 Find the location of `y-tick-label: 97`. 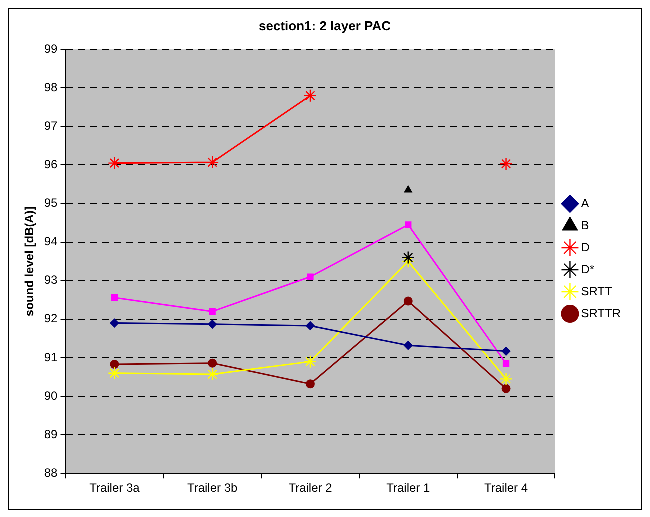

y-tick-label: 97 is located at coordinates (51, 126).